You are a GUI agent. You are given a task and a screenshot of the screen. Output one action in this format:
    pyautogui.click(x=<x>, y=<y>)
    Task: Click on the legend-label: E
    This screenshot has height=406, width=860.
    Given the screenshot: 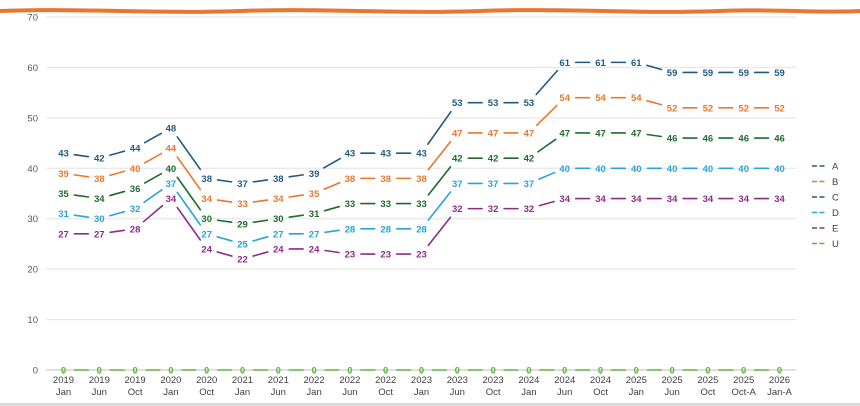 What is the action you would take?
    pyautogui.click(x=835, y=229)
    